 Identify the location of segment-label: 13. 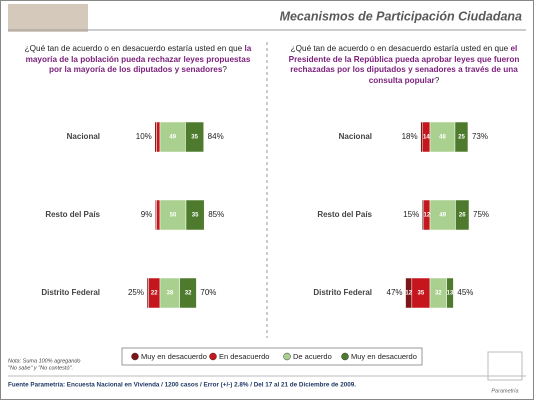
(450, 294).